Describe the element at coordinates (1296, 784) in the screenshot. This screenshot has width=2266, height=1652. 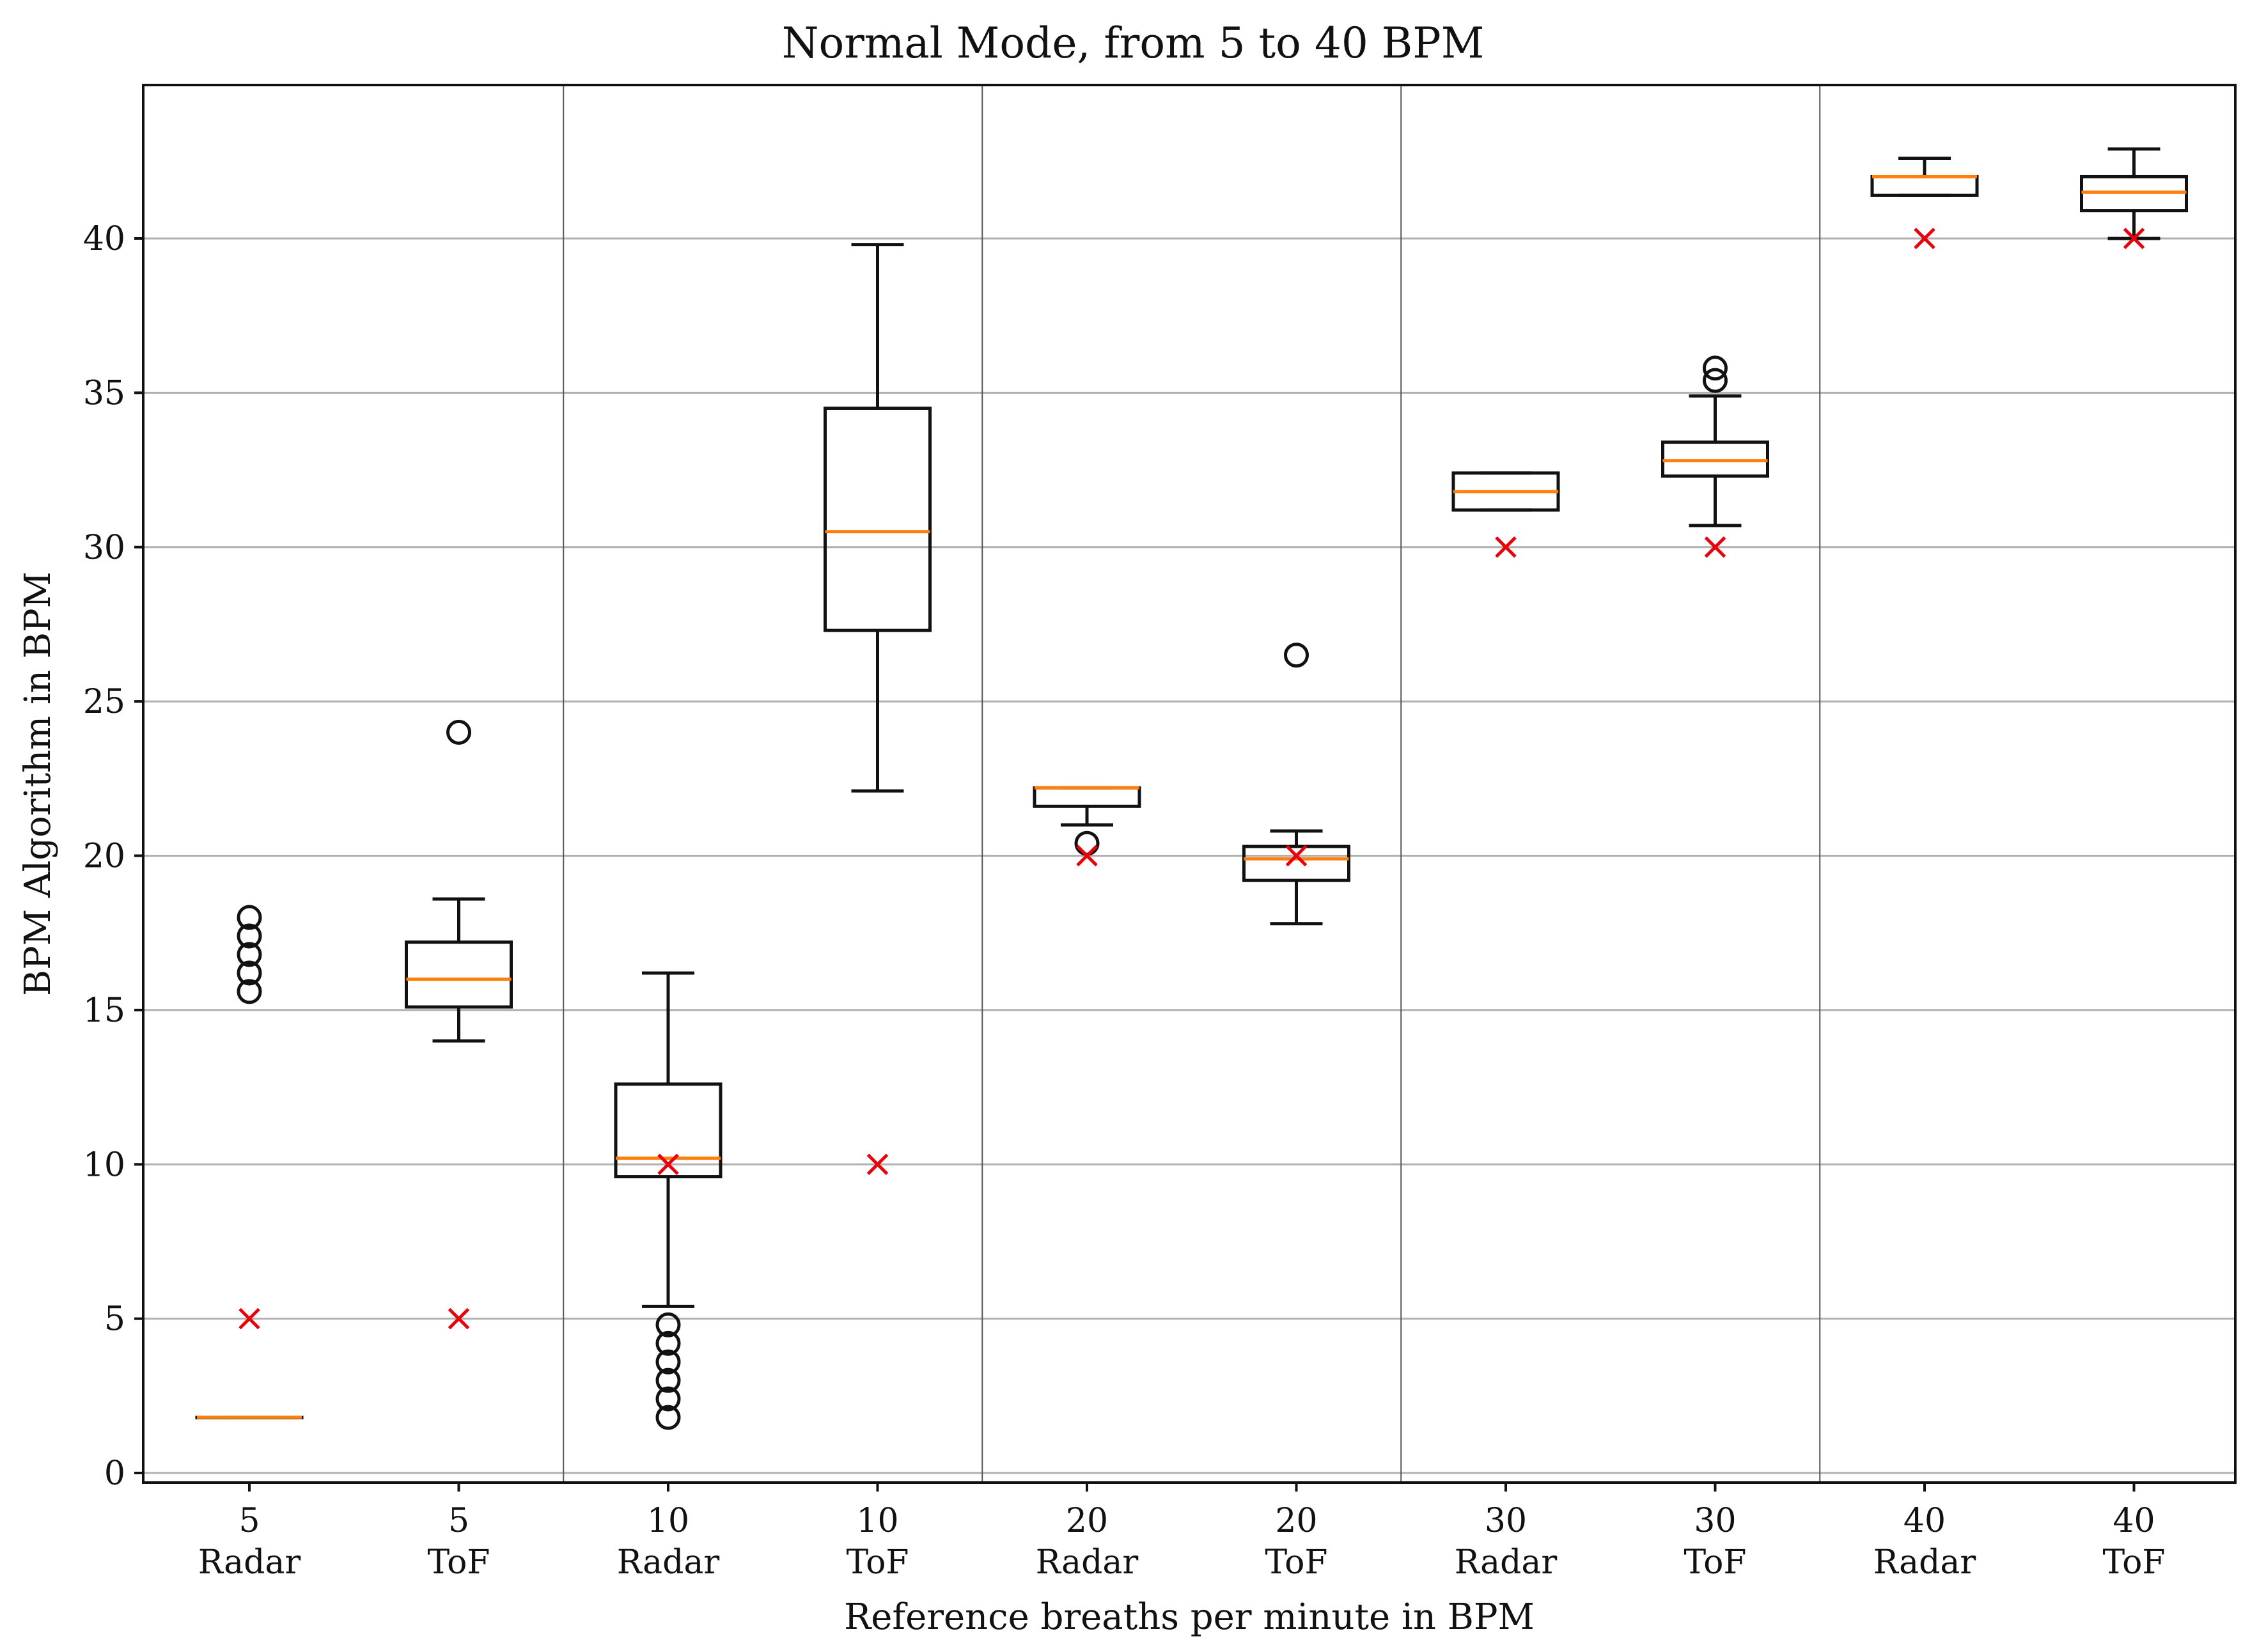
I see `box-20-tof` at that location.